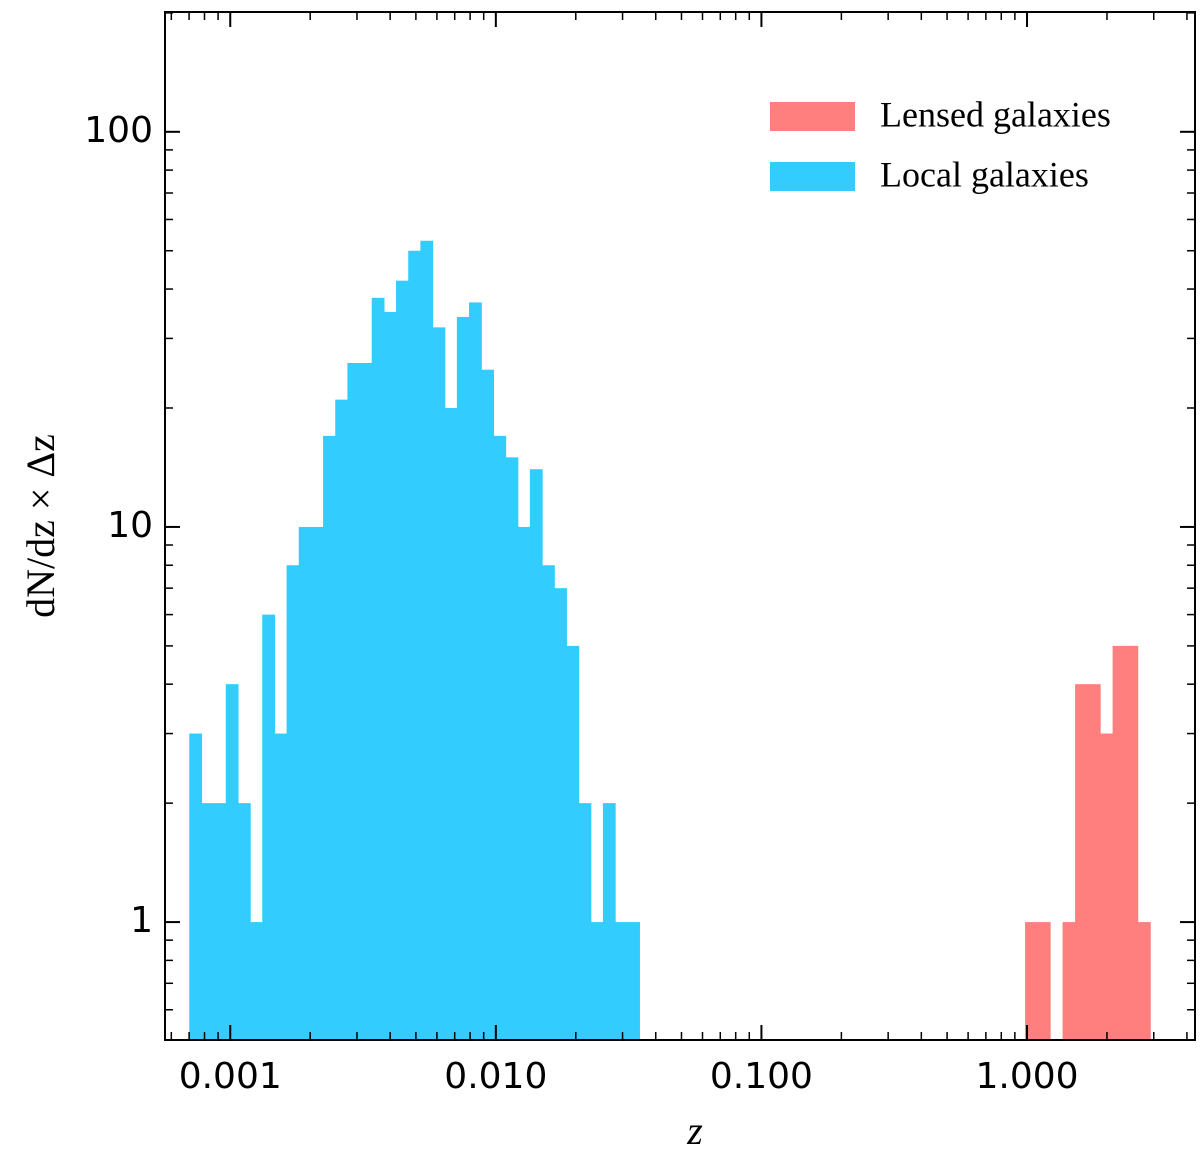 The width and height of the screenshot is (1200, 1159). I want to click on y-tick-label: 1, so click(141, 920).